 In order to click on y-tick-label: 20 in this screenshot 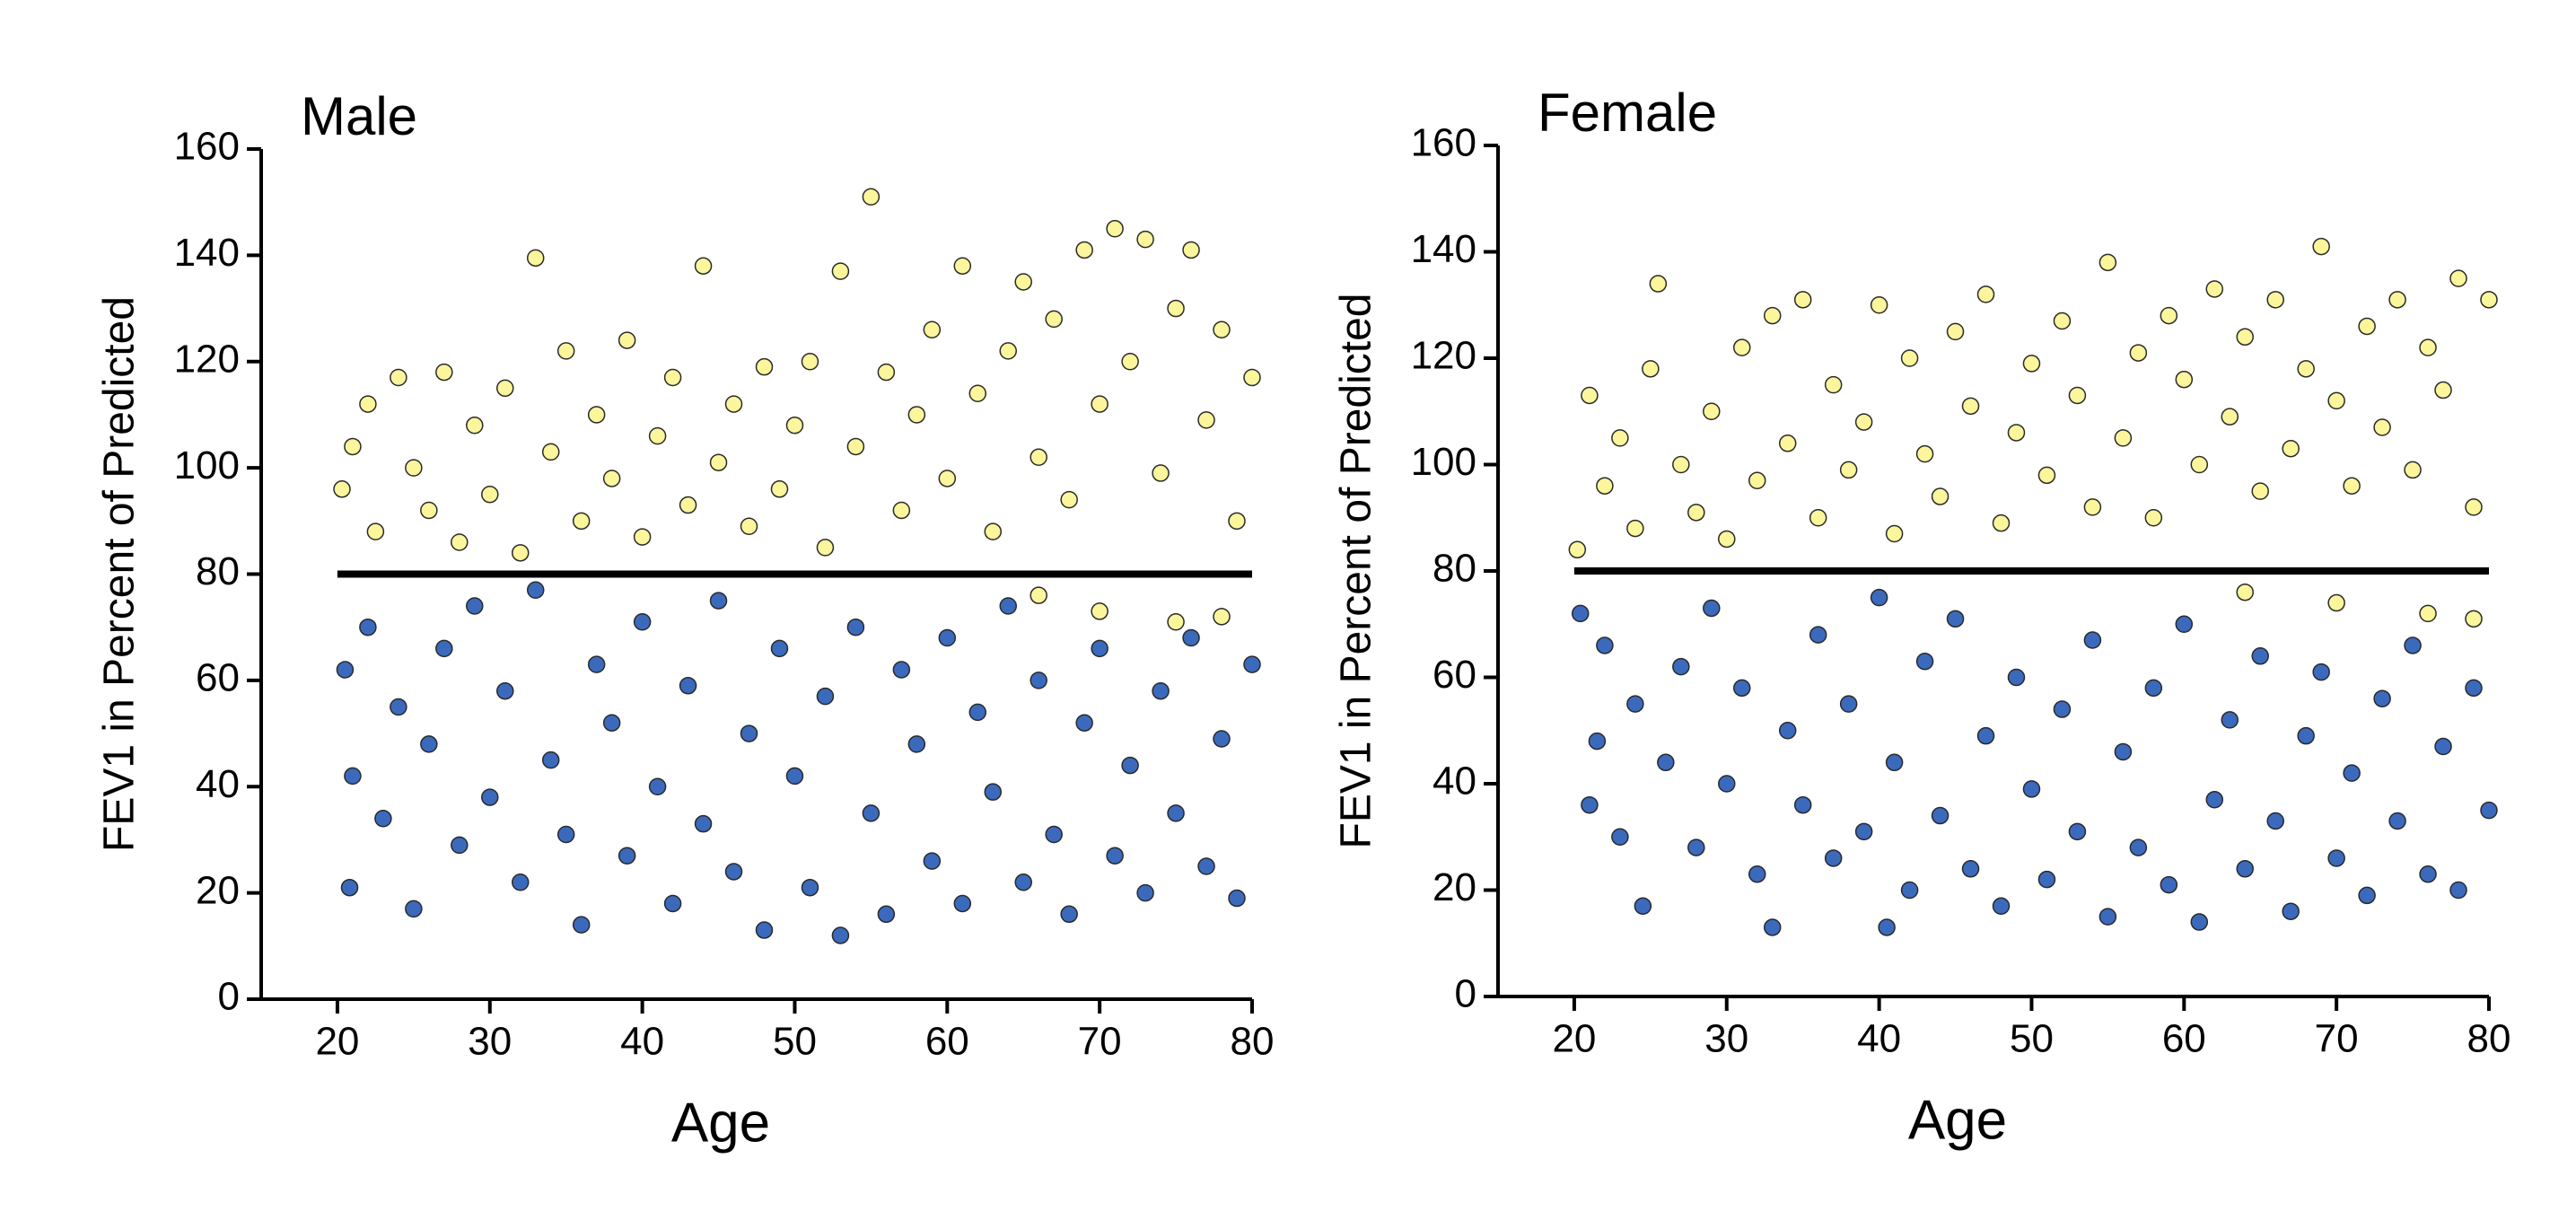, I will do `click(218, 890)`.